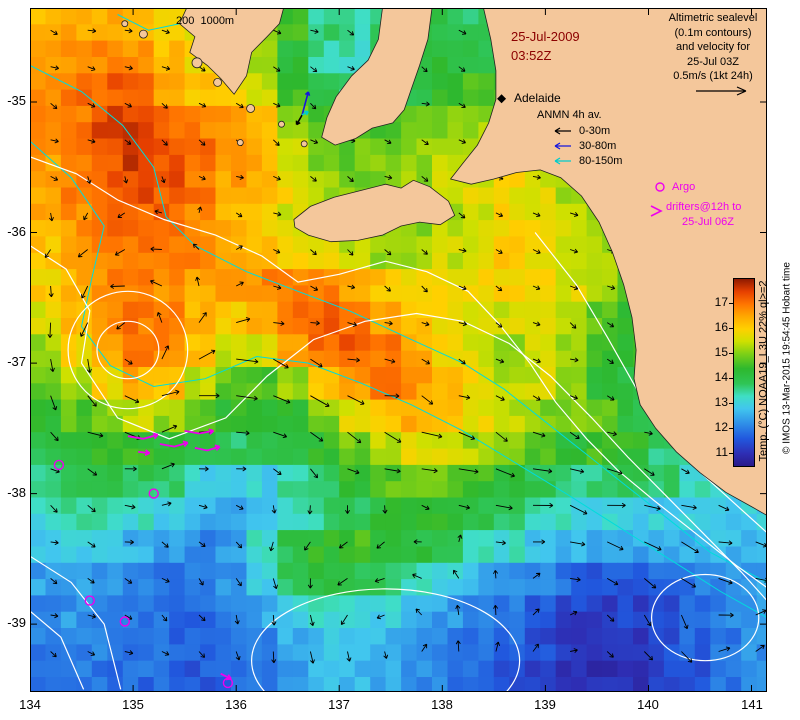 This screenshot has width=800, height=720. What do you see at coordinates (16, 622) in the screenshot?
I see `y-tick-label: -39` at bounding box center [16, 622].